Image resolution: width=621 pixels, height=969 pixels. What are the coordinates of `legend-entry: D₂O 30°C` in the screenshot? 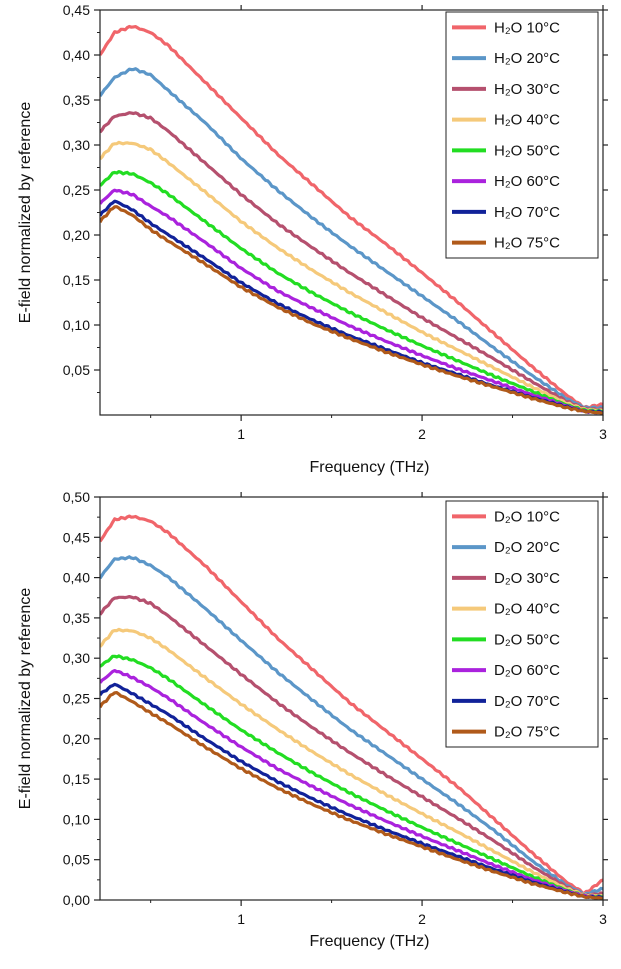 It's located at (527, 578).